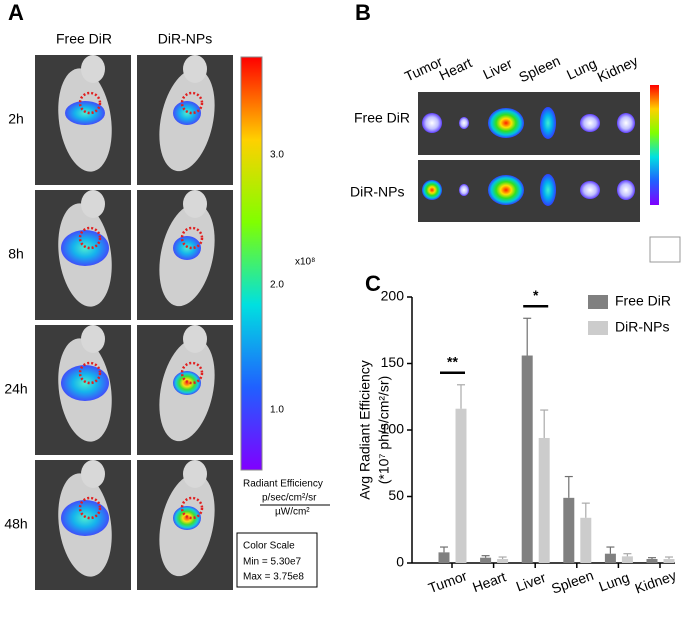 Image resolution: width=685 pixels, height=619 pixels. I want to click on row-label: DiR-NPs, so click(377, 192).